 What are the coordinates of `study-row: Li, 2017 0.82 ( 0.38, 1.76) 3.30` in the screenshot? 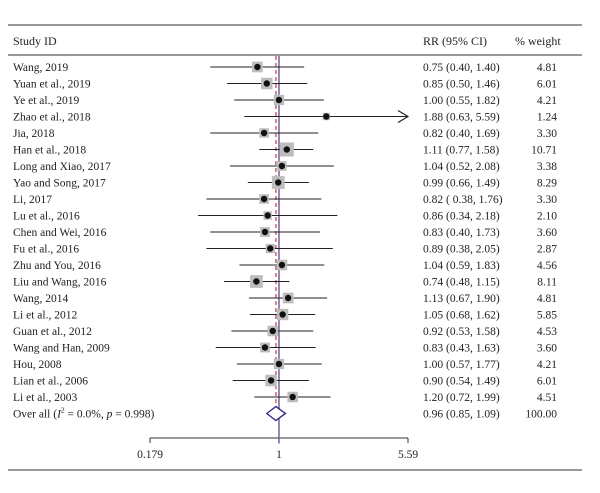 It's located at (285, 200).